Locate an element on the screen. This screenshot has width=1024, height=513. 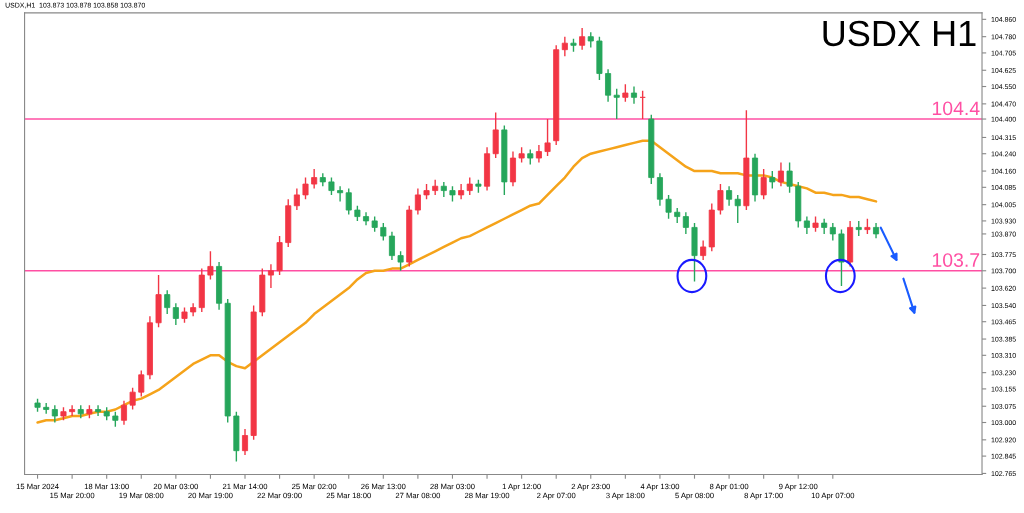
ref-line-label: 104.4 is located at coordinates (956, 108).